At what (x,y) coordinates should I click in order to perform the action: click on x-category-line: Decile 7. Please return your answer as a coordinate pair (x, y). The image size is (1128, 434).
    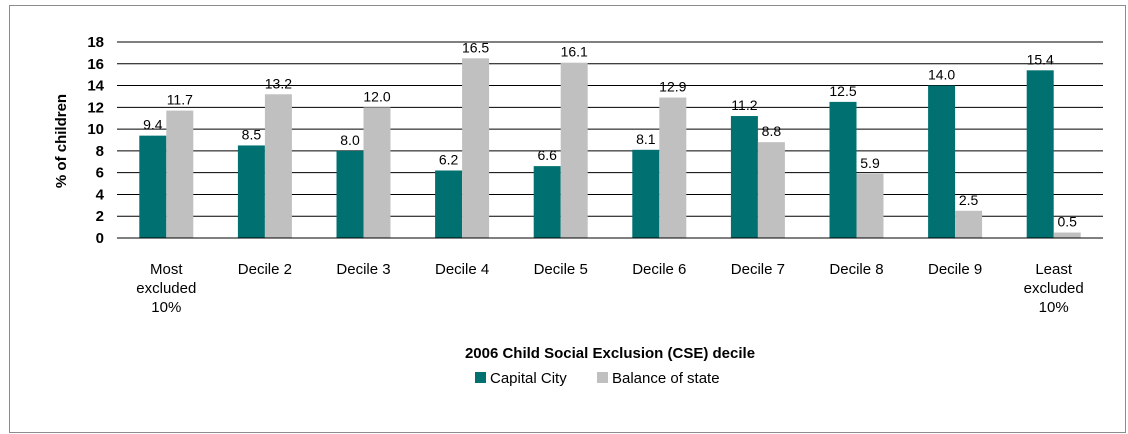
    Looking at the image, I should click on (758, 269).